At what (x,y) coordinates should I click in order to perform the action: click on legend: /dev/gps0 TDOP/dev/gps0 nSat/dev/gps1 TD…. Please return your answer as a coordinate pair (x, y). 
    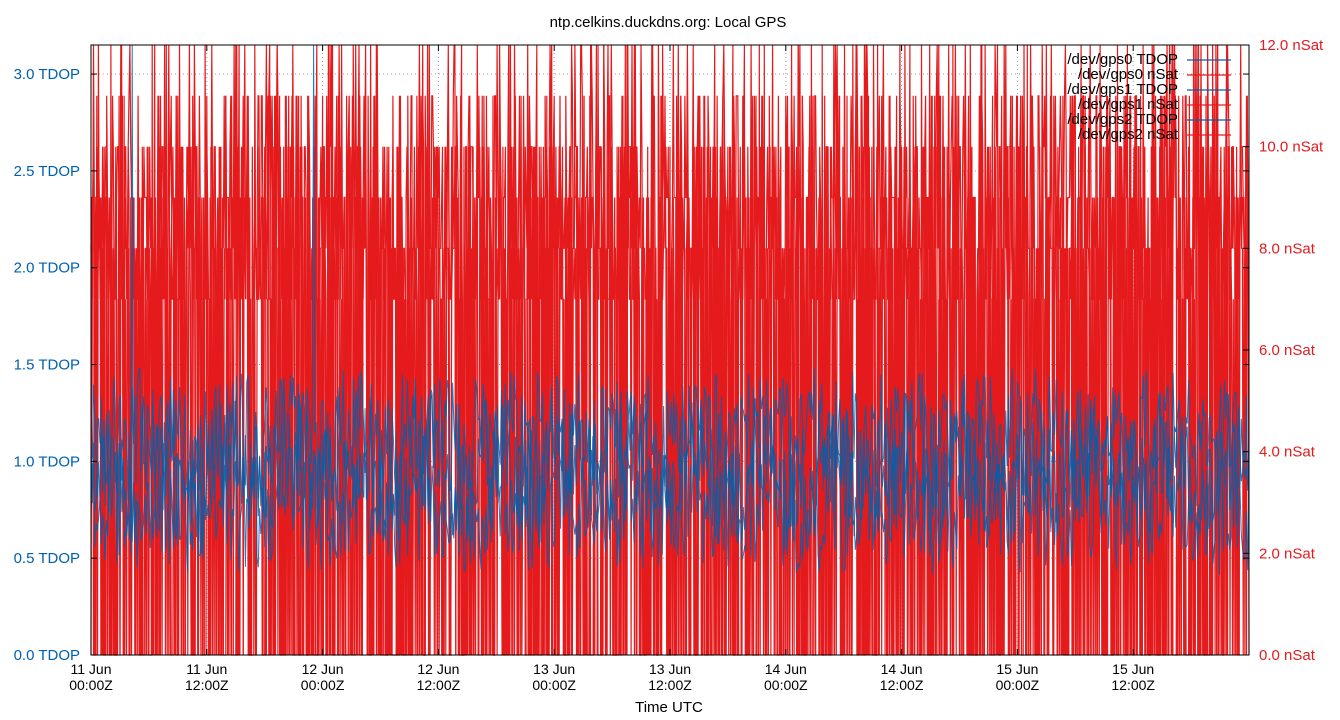
    Looking at the image, I should click on (1149, 97).